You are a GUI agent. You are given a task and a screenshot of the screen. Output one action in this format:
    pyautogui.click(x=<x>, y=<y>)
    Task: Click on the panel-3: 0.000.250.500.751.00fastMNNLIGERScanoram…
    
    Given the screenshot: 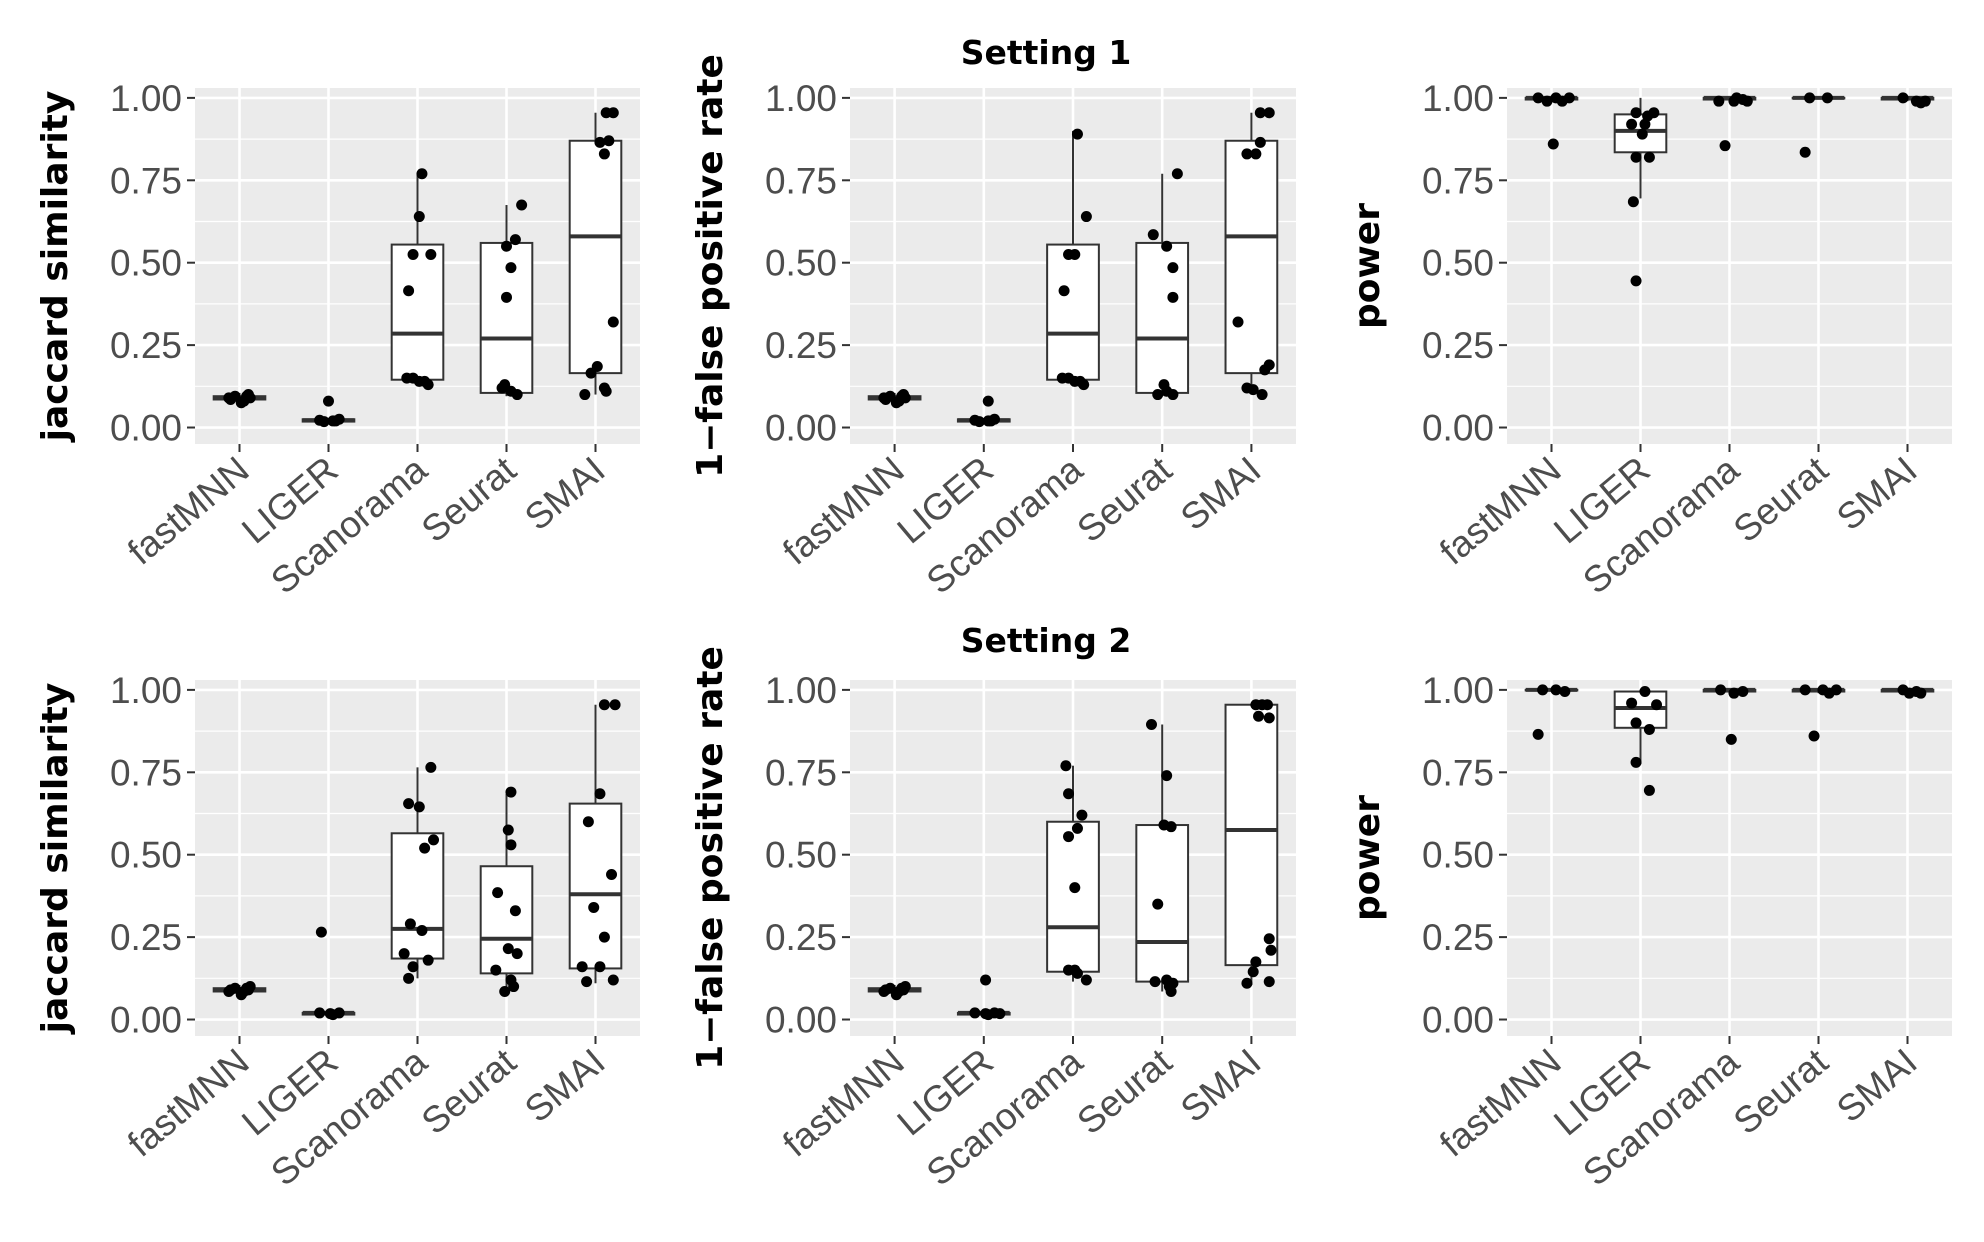 What is the action you would take?
    pyautogui.click(x=1649, y=340)
    